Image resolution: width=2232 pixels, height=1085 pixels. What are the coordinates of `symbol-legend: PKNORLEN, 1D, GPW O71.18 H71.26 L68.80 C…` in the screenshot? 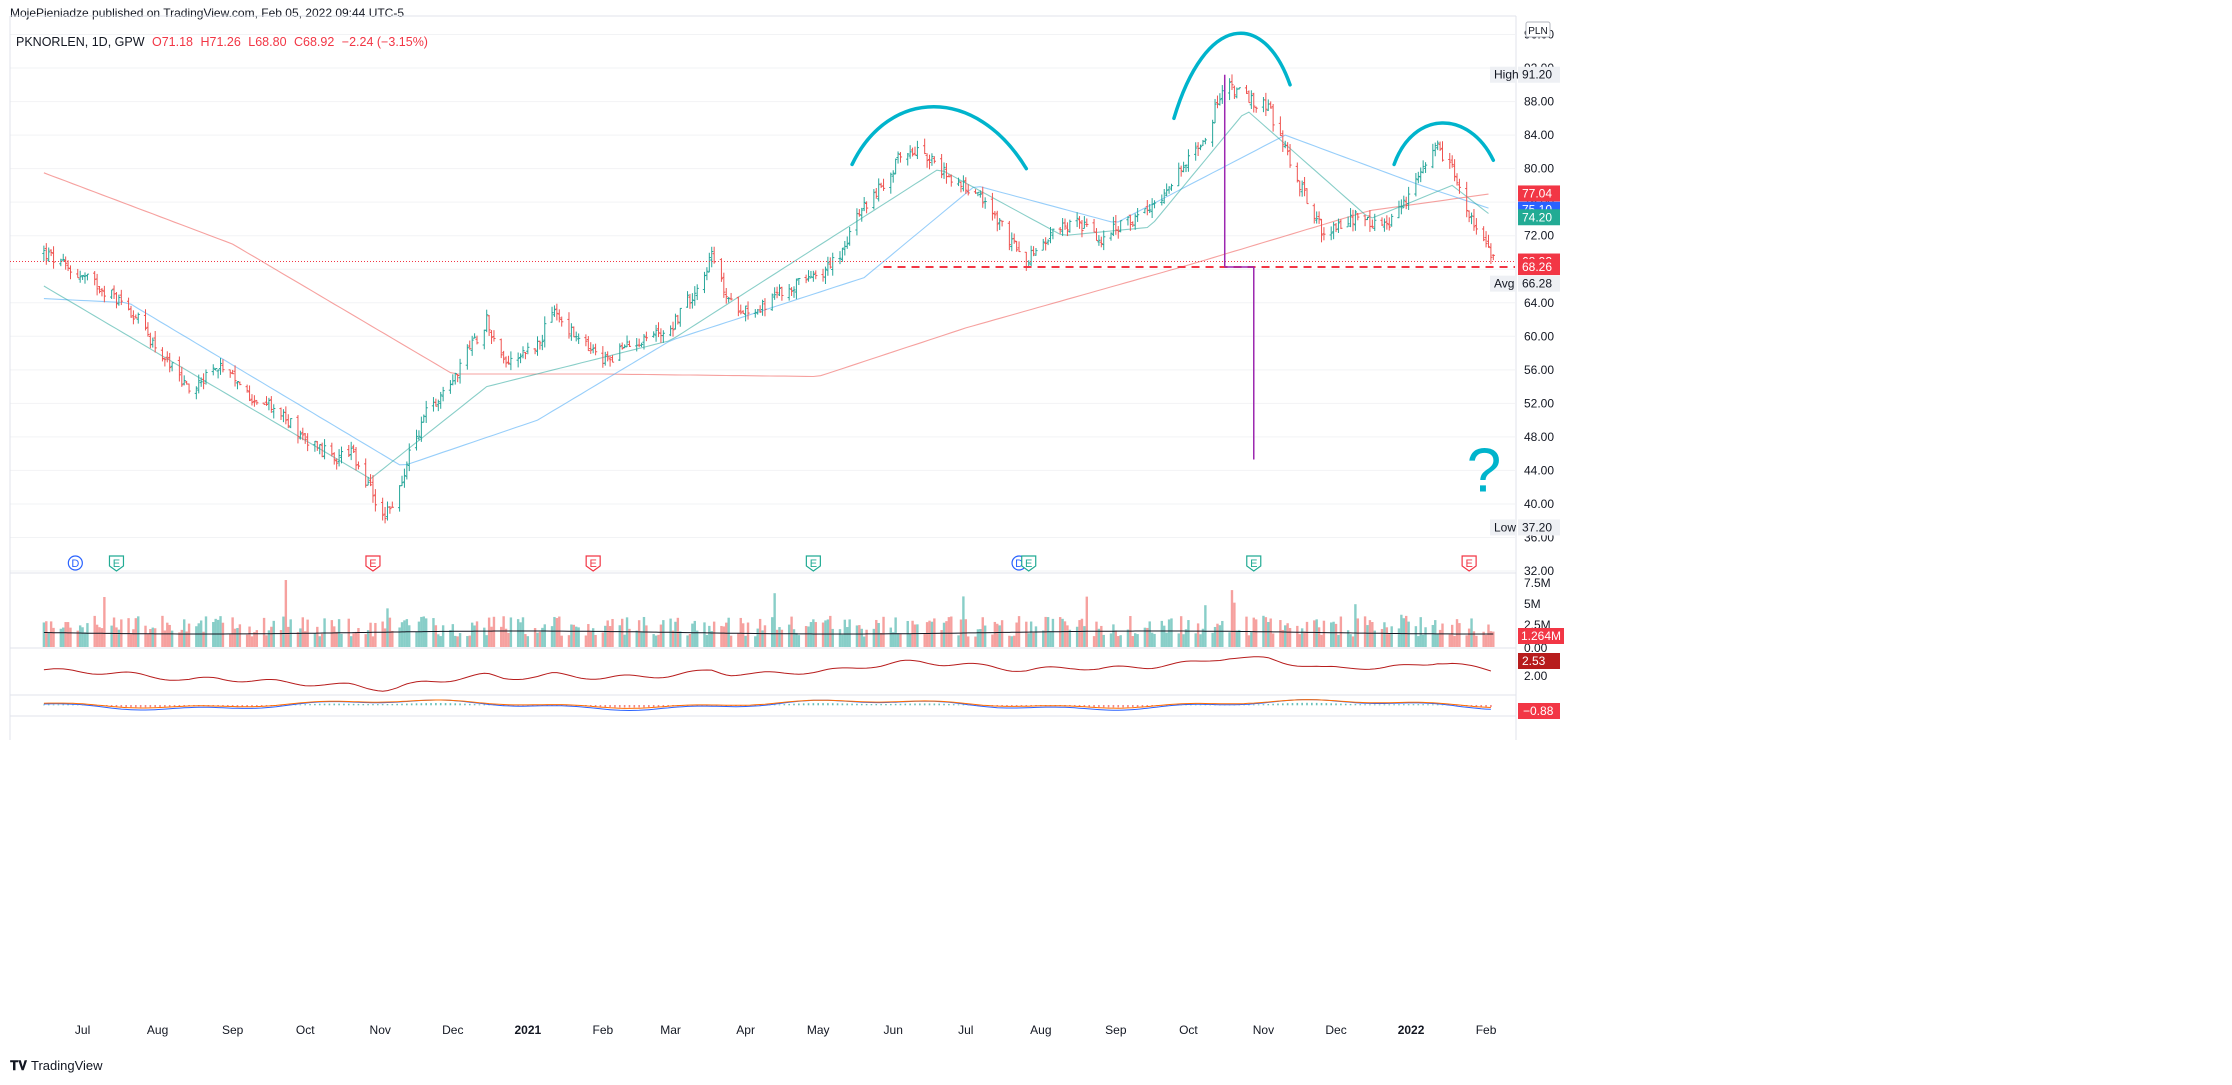 It's located at (222, 42).